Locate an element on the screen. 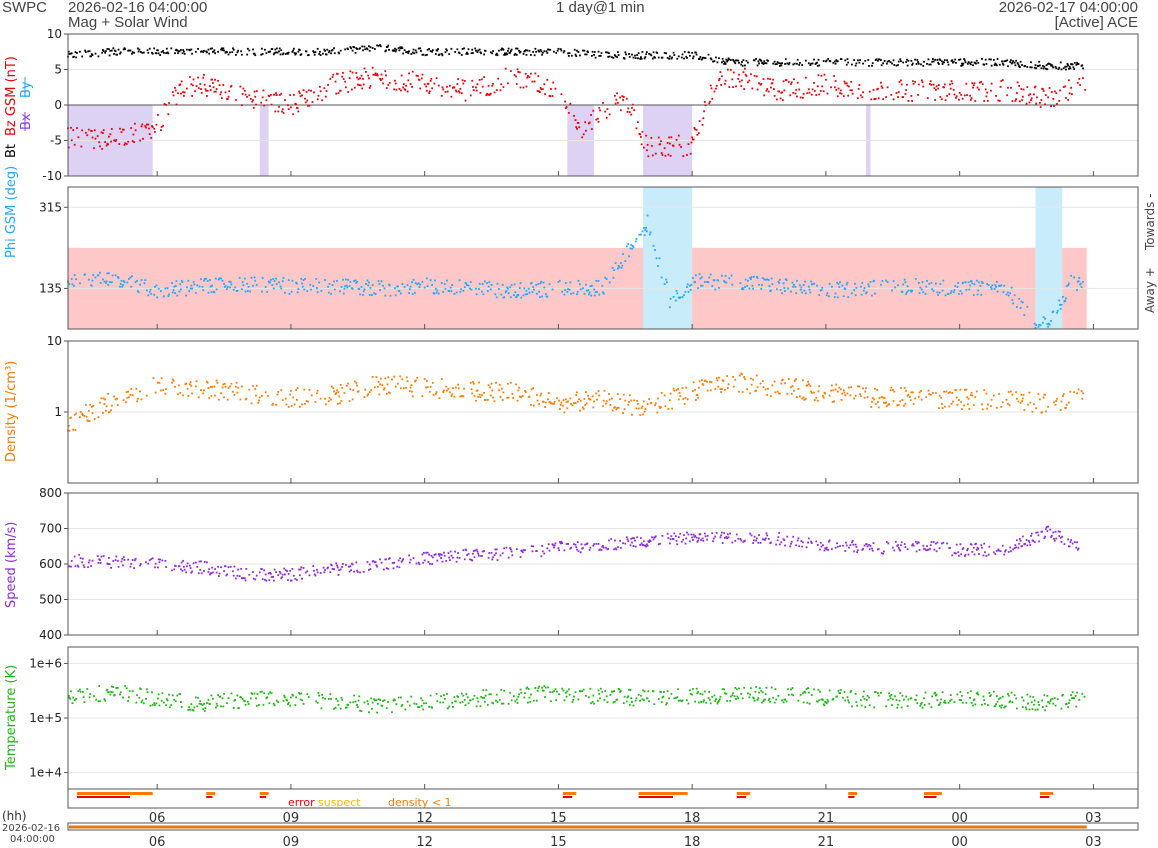 This screenshot has height=848, width=1158. source-label: [Active] ACE is located at coordinates (1096, 22).